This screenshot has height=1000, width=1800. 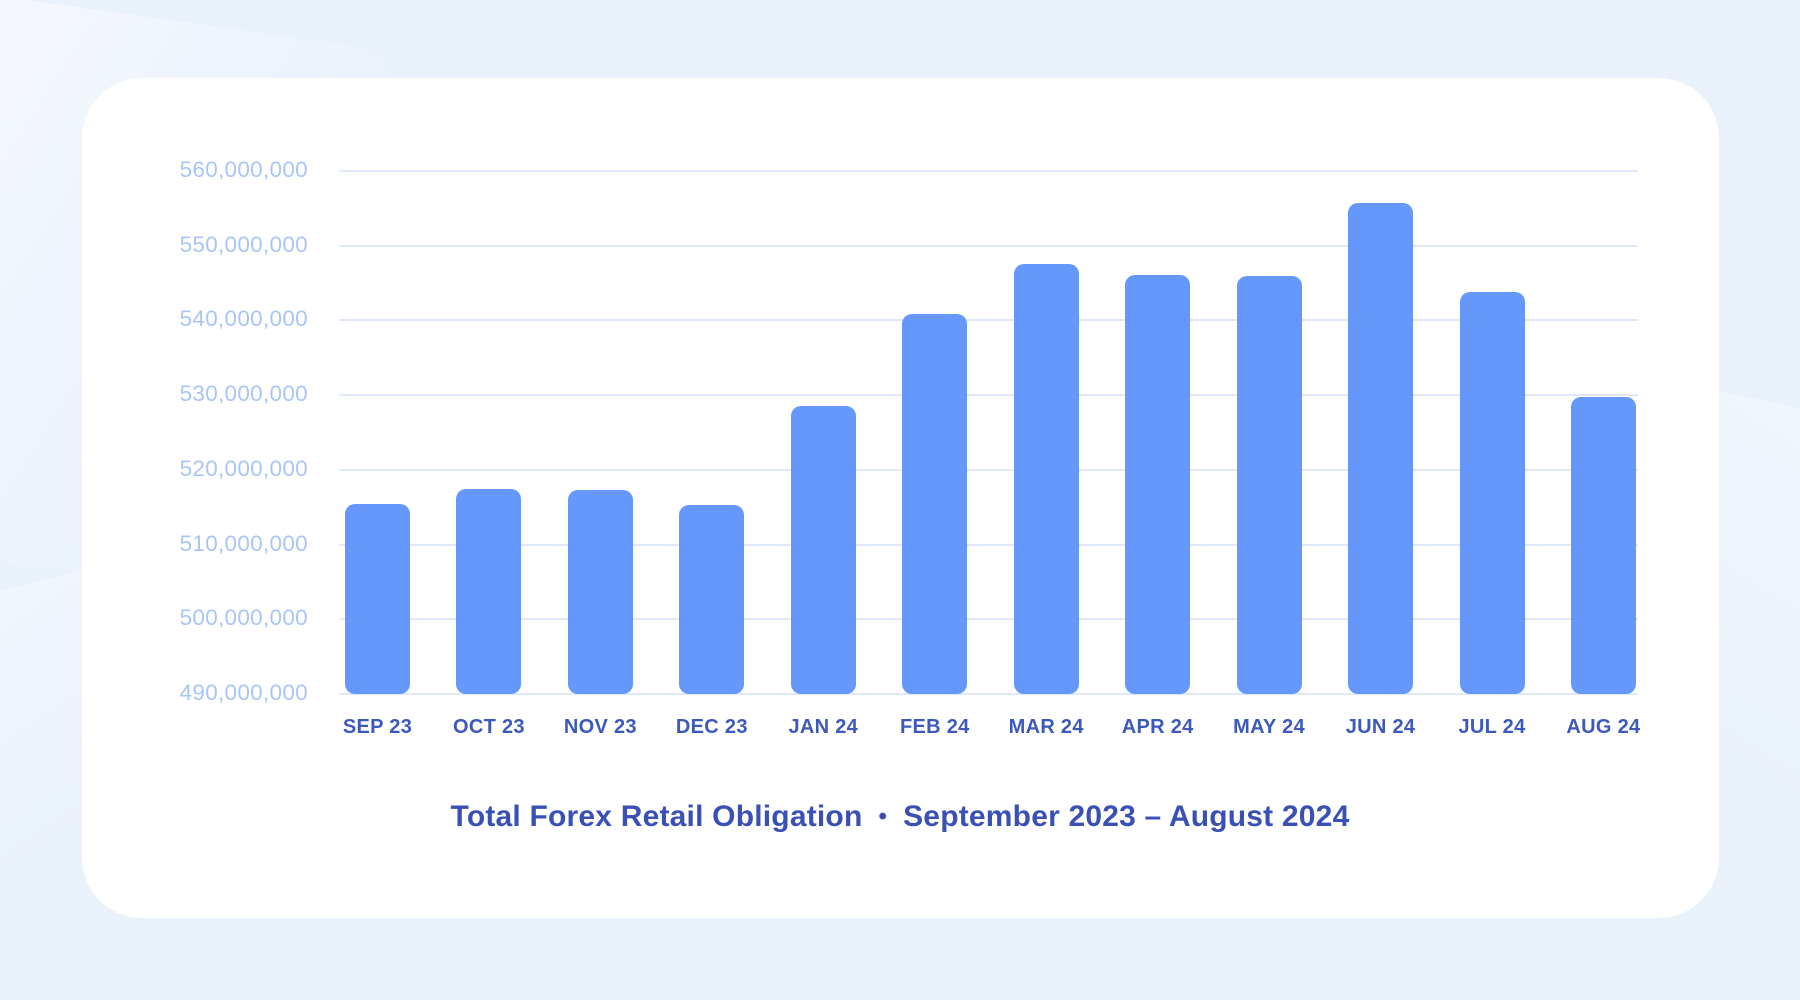 I want to click on x-axis-tick-label: JUN 24, so click(x=1380, y=727).